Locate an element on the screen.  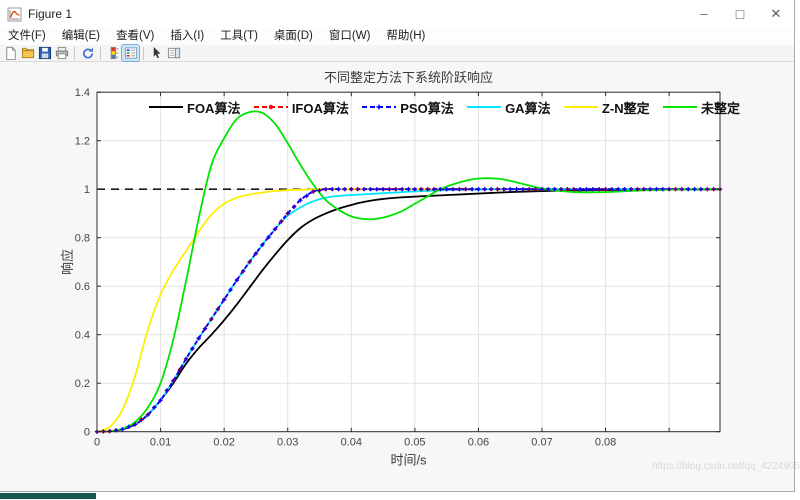
legend-item-4: Z-N整定 is located at coordinates (606, 107).